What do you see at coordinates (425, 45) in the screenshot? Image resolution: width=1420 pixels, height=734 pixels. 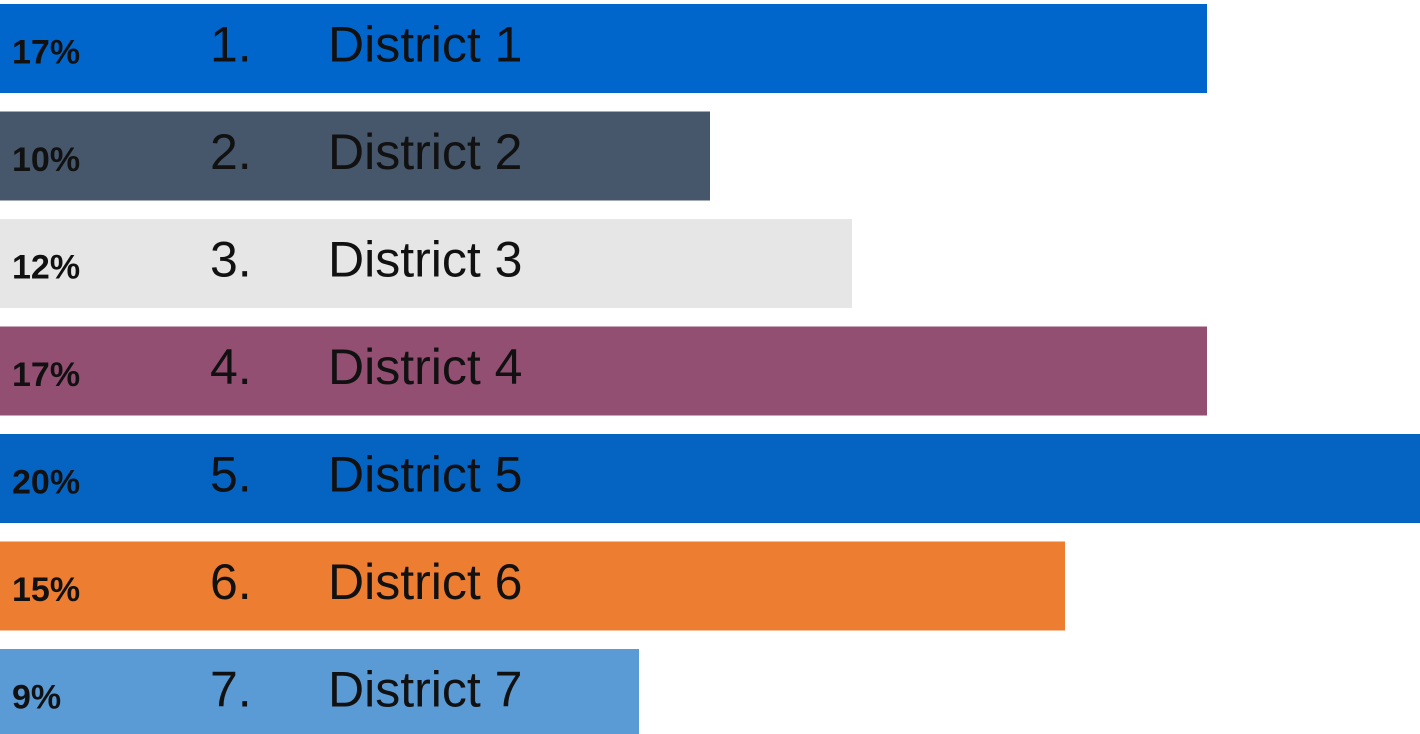 I see `category-label: District 1` at bounding box center [425, 45].